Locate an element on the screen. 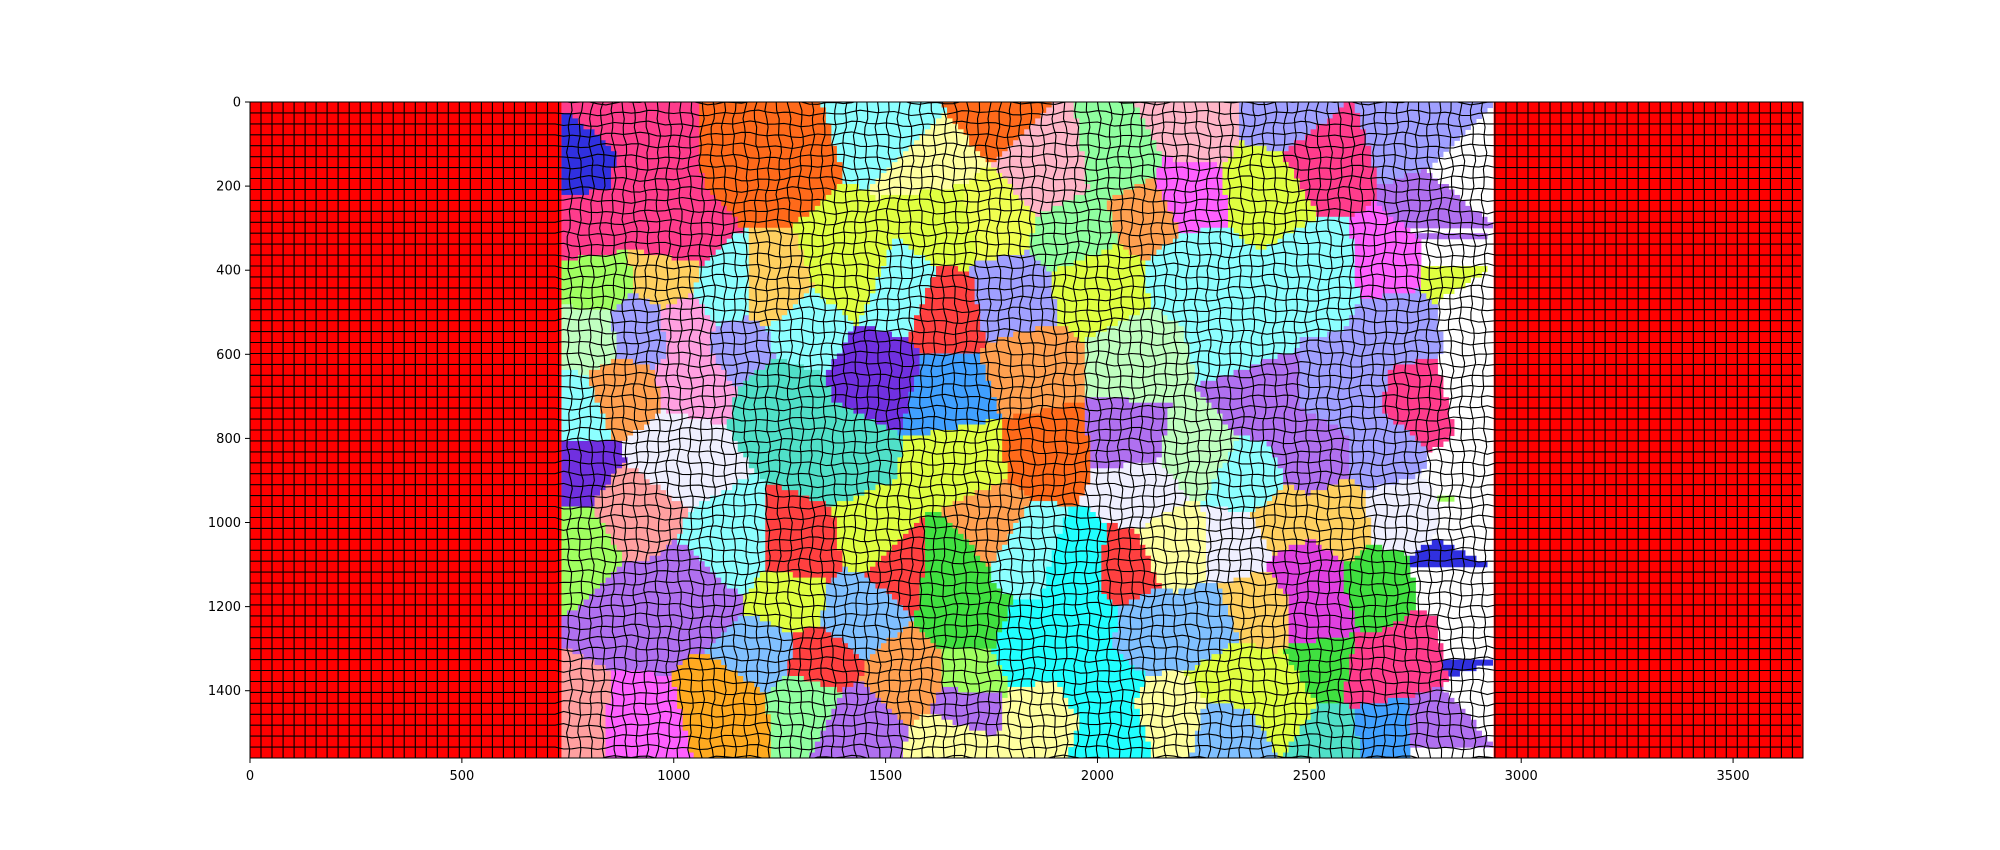 The image size is (2000, 850). y-tick-label: 1400 is located at coordinates (224, 691).